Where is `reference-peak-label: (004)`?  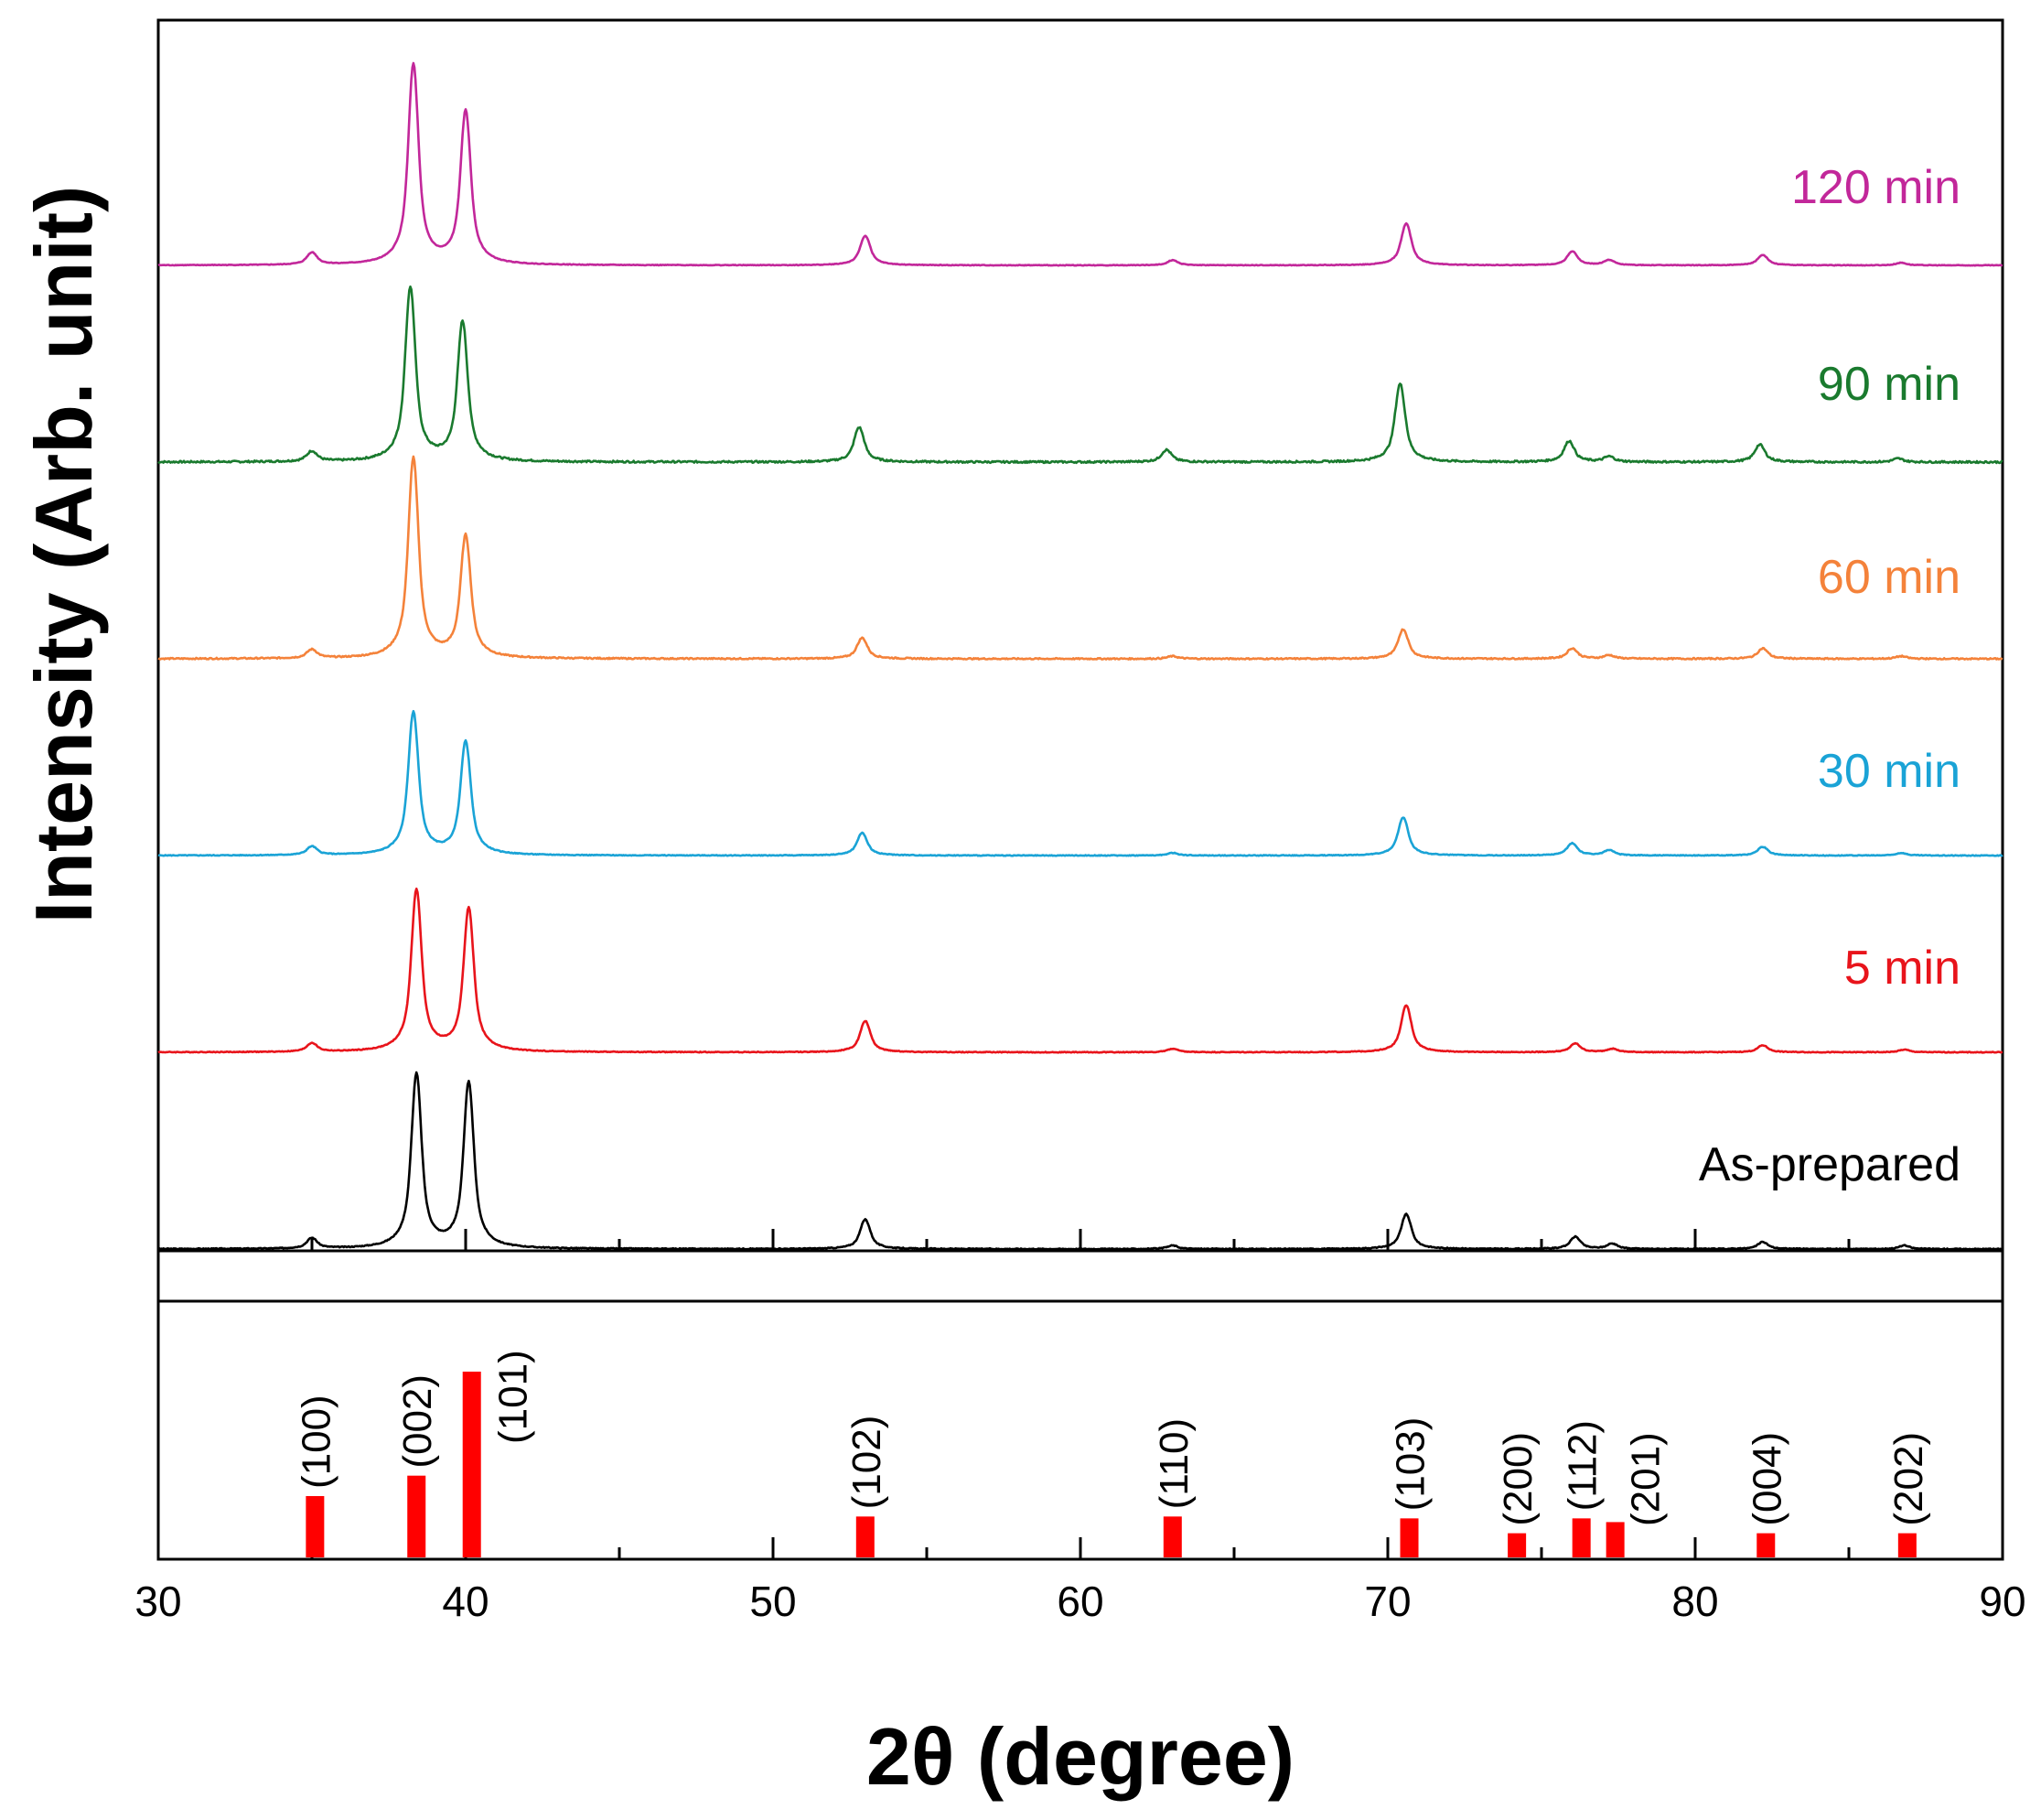
reference-peak-label: (004) is located at coordinates (1767, 1479).